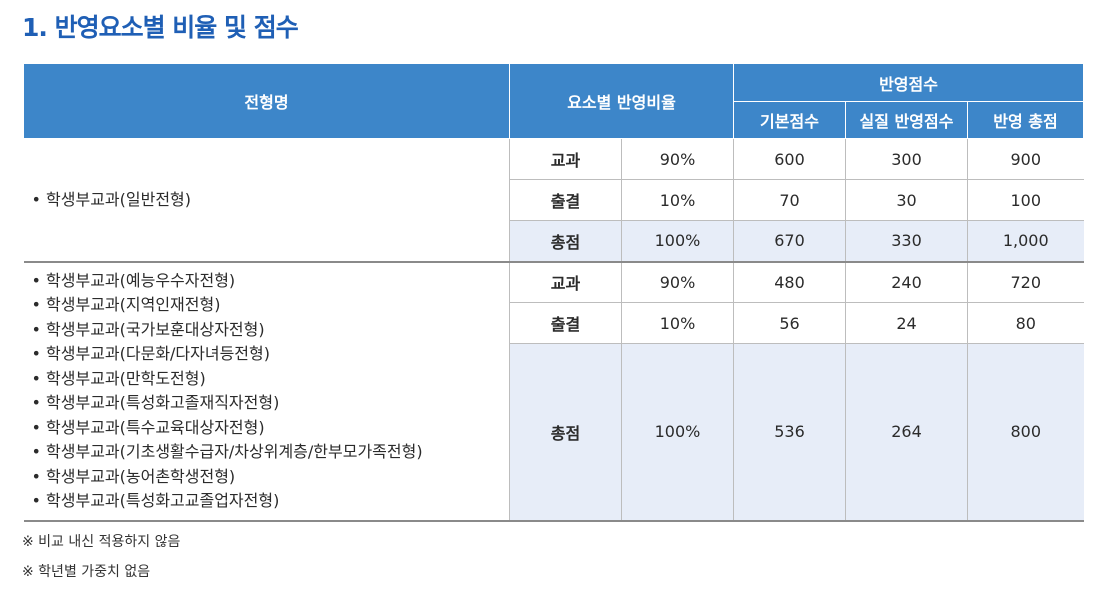 This screenshot has width=1115, height=592. What do you see at coordinates (789, 159) in the screenshot?
I see `basic-cell: 600` at bounding box center [789, 159].